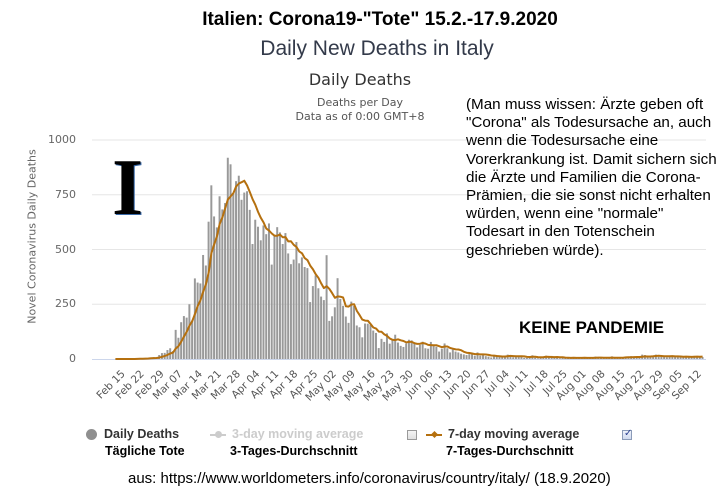 This screenshot has width=720, height=497. Describe the element at coordinates (132, 434) in the screenshot. I see `legend-item-daily-deaths: Daily Deaths` at that location.